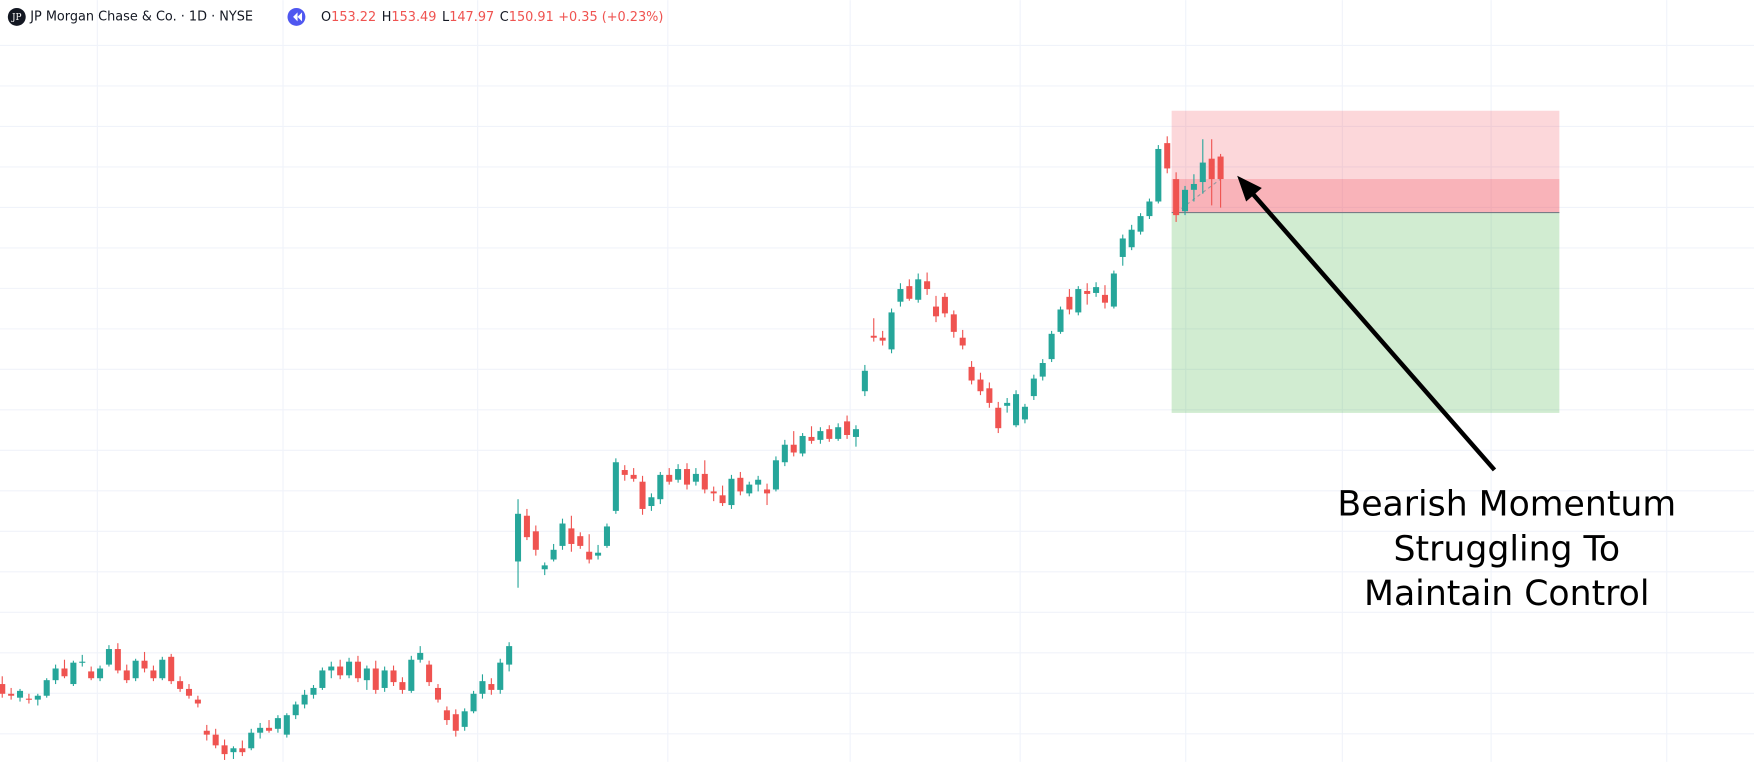 The image size is (1754, 762). What do you see at coordinates (1506, 505) in the screenshot?
I see `annotation-text: Bearish Momentum` at bounding box center [1506, 505].